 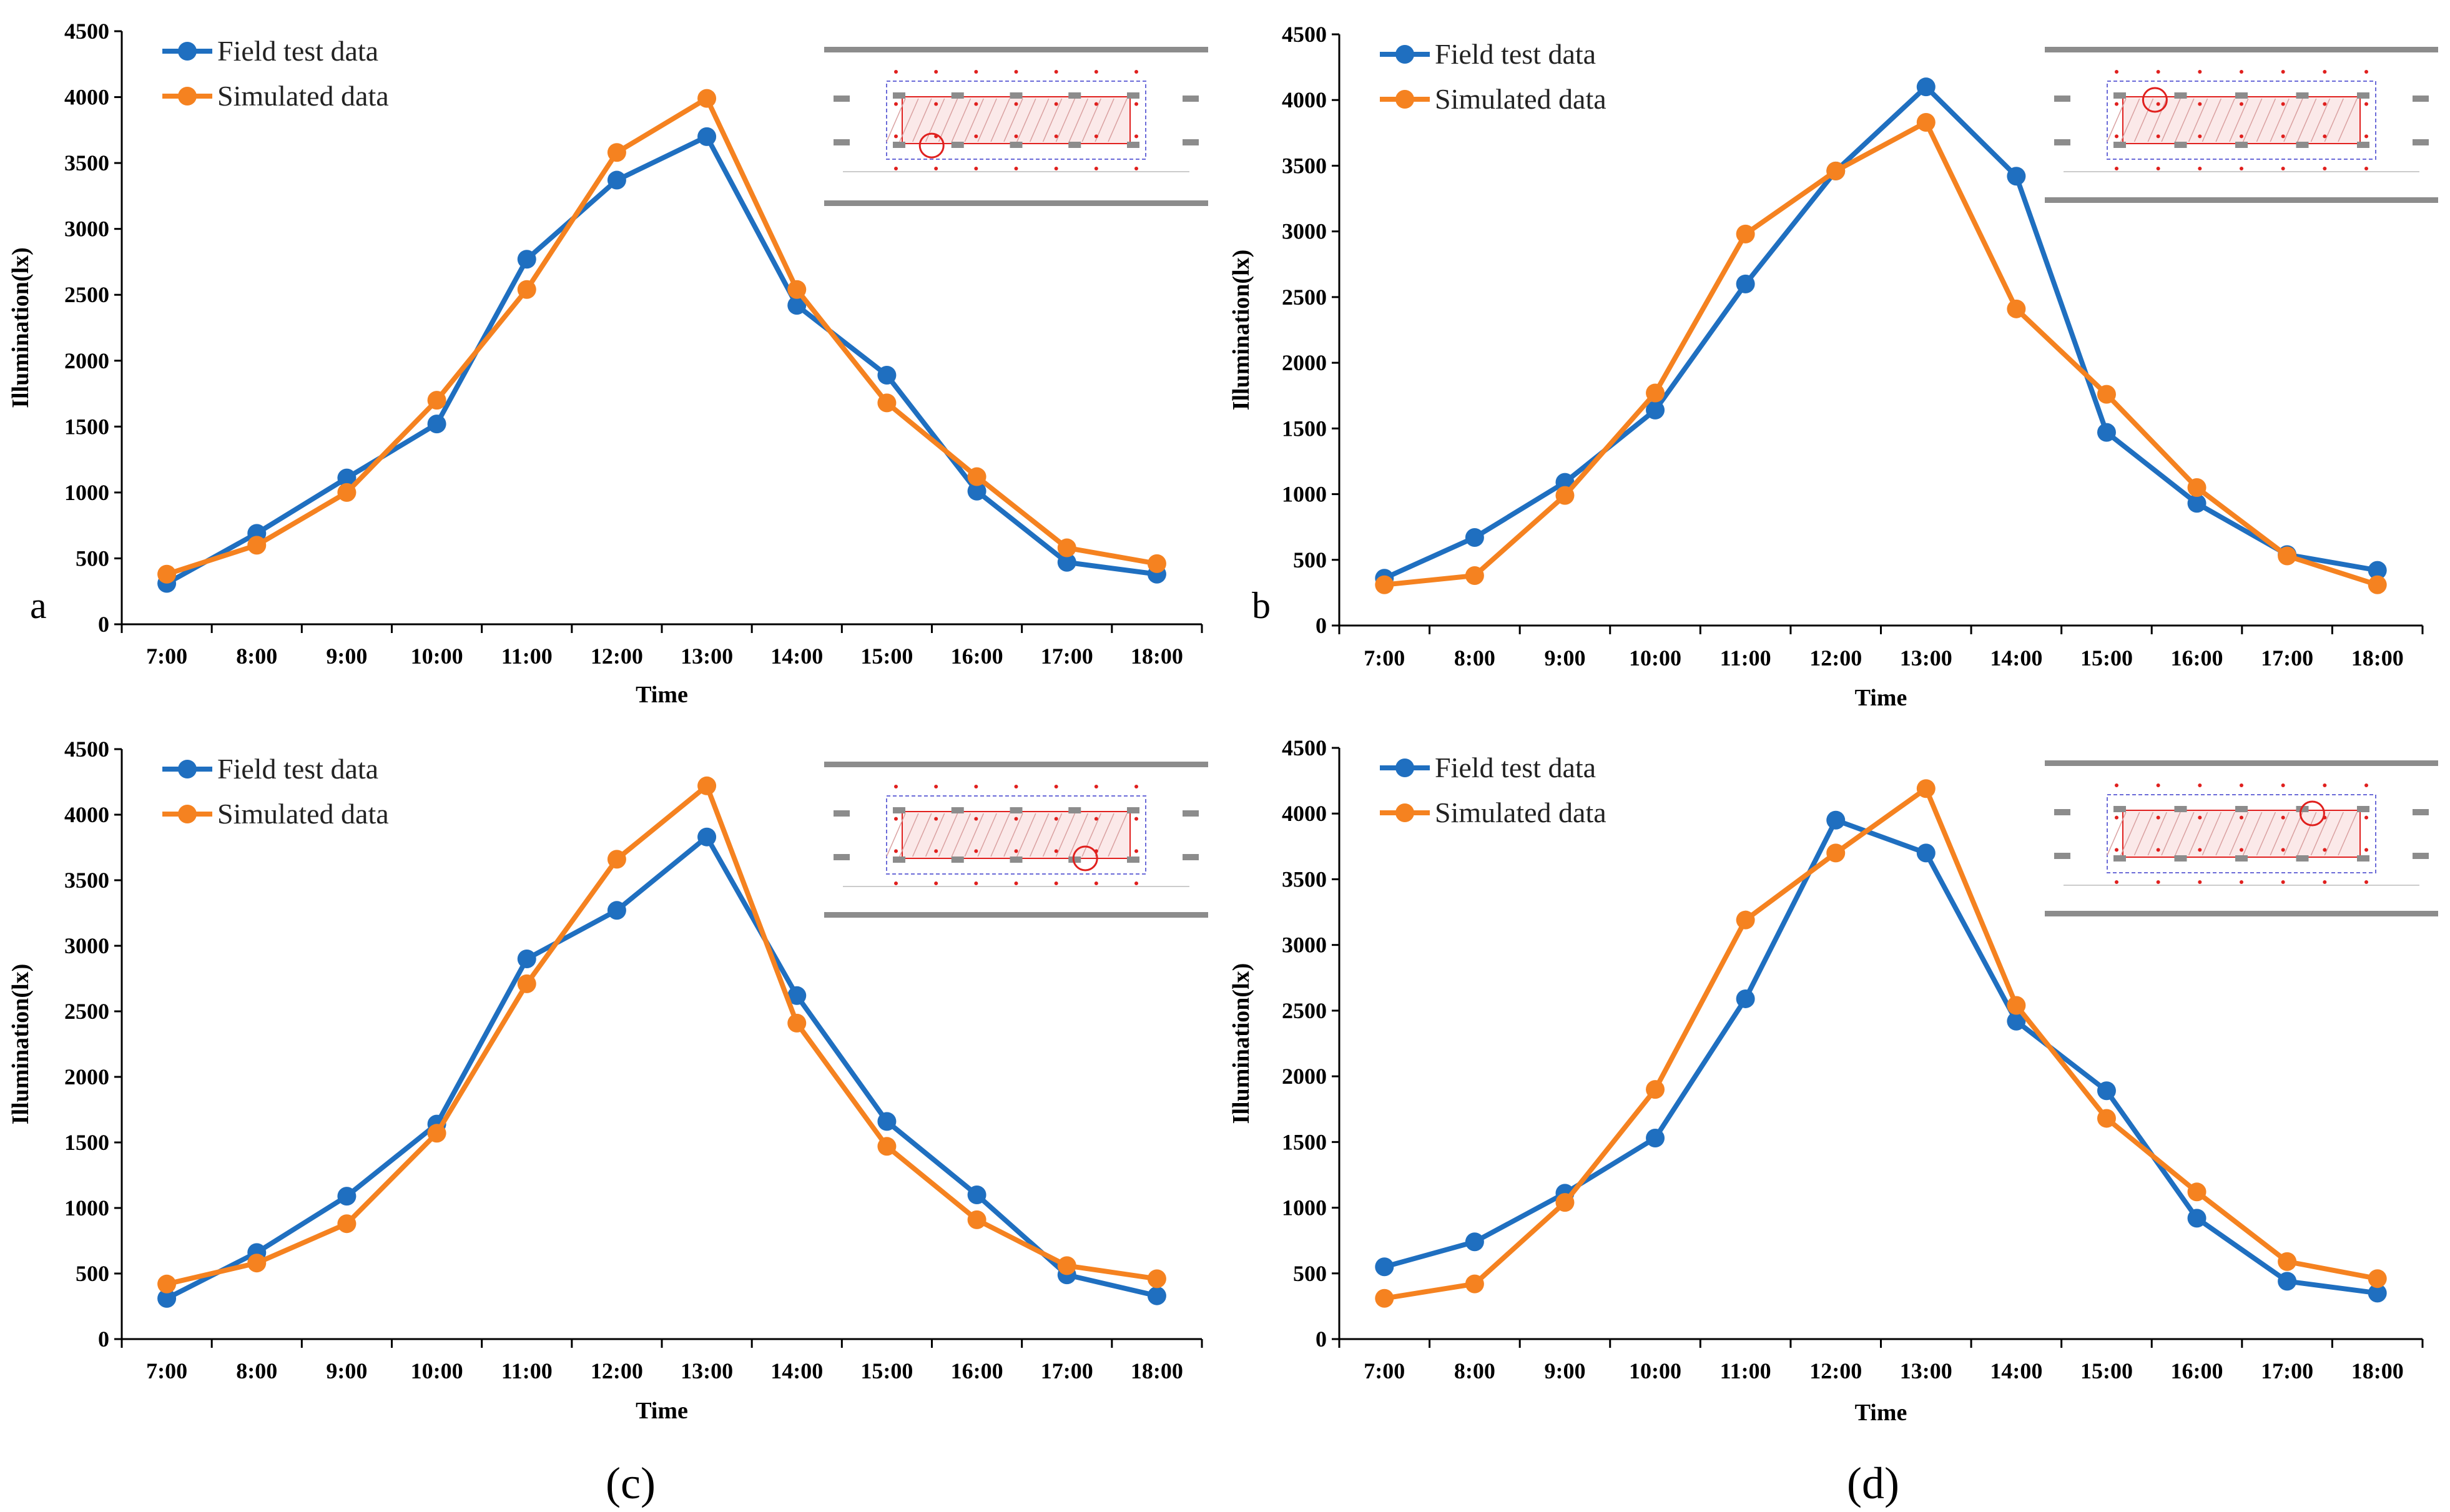 I want to click on x-tick-label: 17:00, so click(x=2287, y=658).